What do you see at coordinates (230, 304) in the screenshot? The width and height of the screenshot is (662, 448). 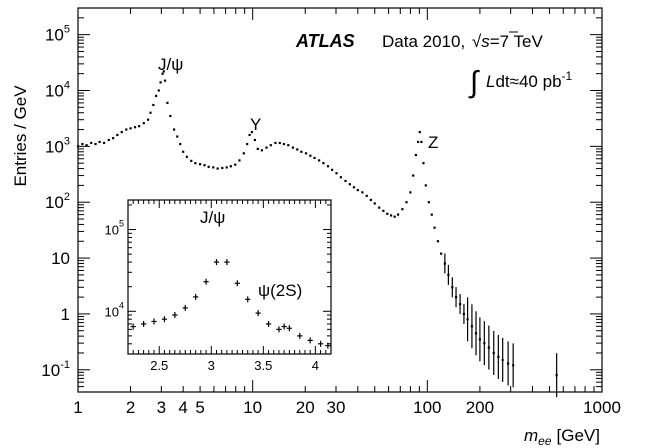 I see `inset-data-points` at bounding box center [230, 304].